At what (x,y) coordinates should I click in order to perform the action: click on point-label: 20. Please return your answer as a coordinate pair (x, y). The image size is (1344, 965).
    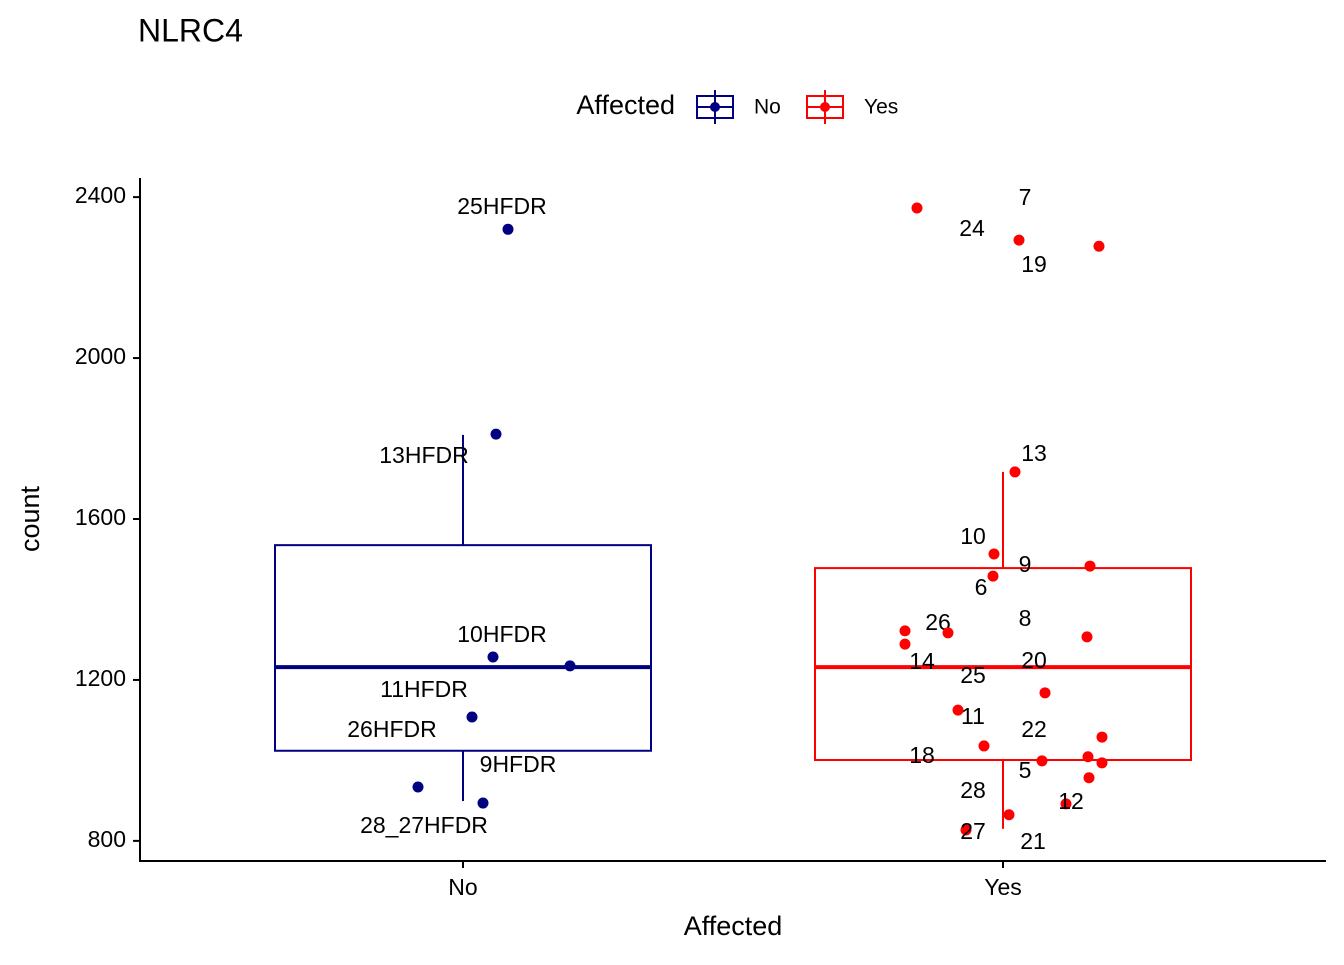
    Looking at the image, I should click on (1034, 660).